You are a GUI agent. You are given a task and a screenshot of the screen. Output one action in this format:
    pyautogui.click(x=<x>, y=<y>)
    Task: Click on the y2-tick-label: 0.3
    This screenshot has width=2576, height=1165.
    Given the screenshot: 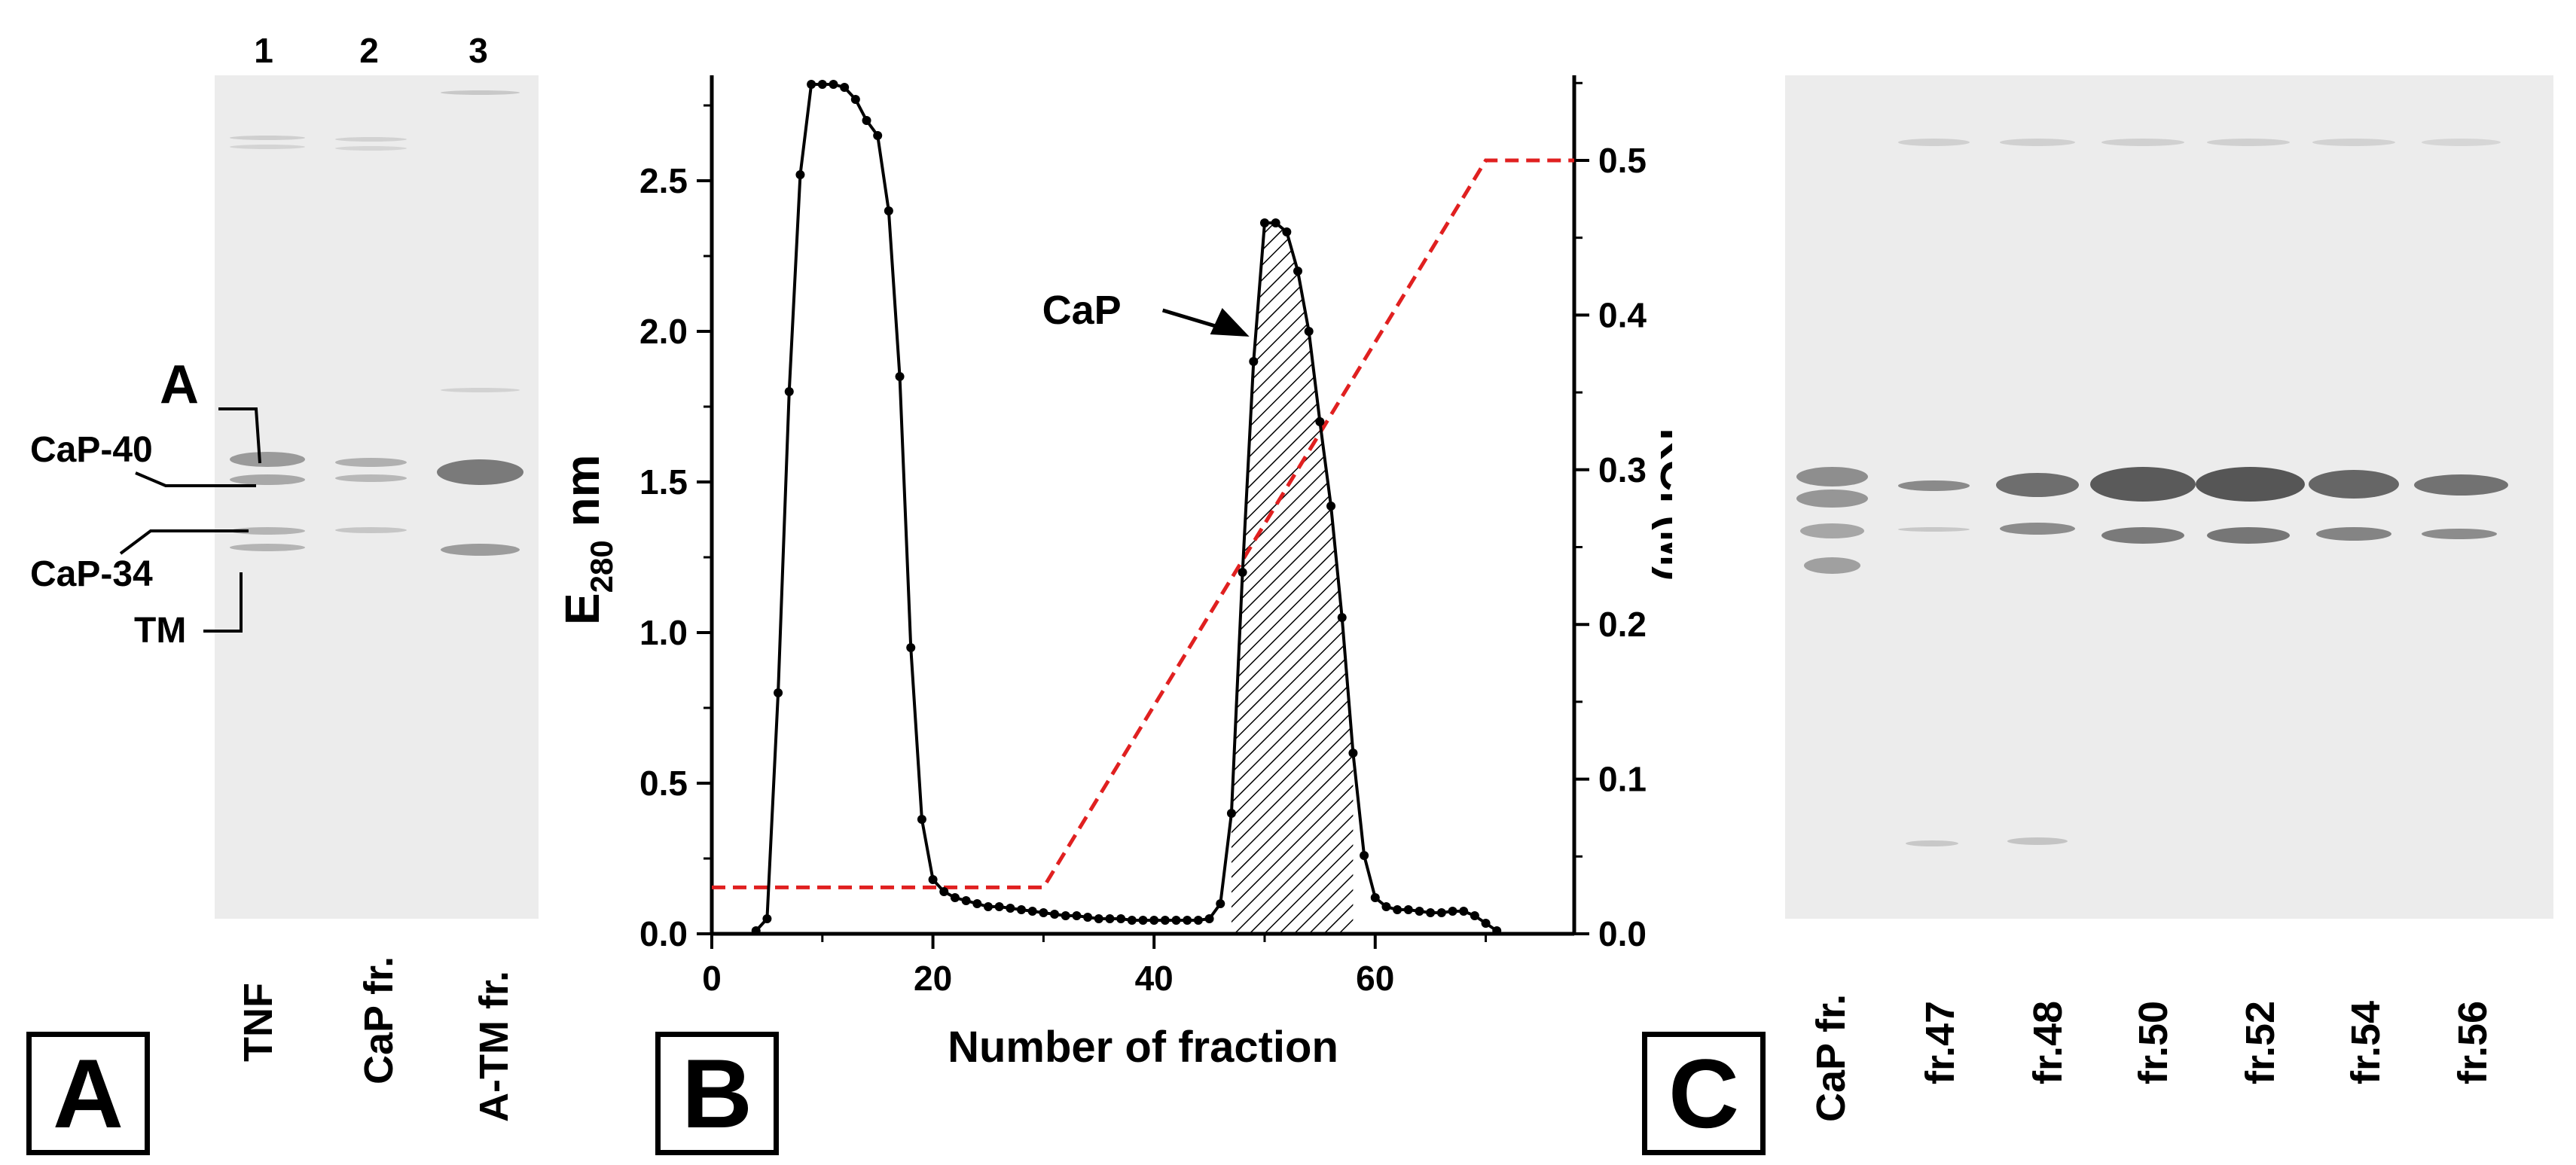 What is the action you would take?
    pyautogui.click(x=1623, y=470)
    